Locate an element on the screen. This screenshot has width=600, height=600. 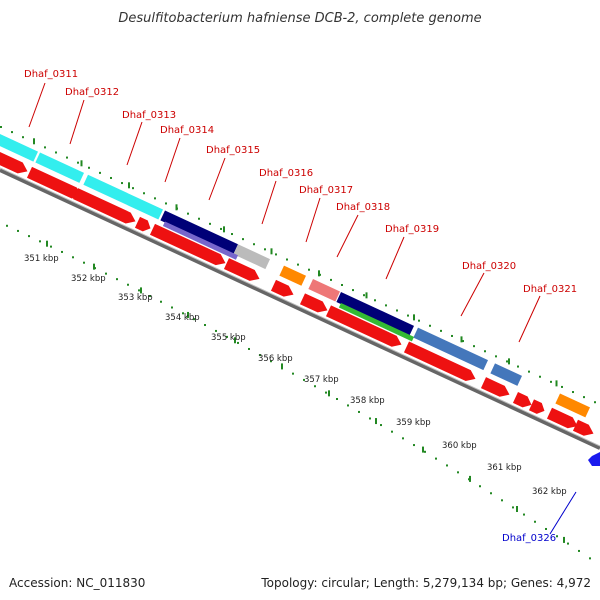
kbp-label: 360 kbp is located at coordinates (459, 446).